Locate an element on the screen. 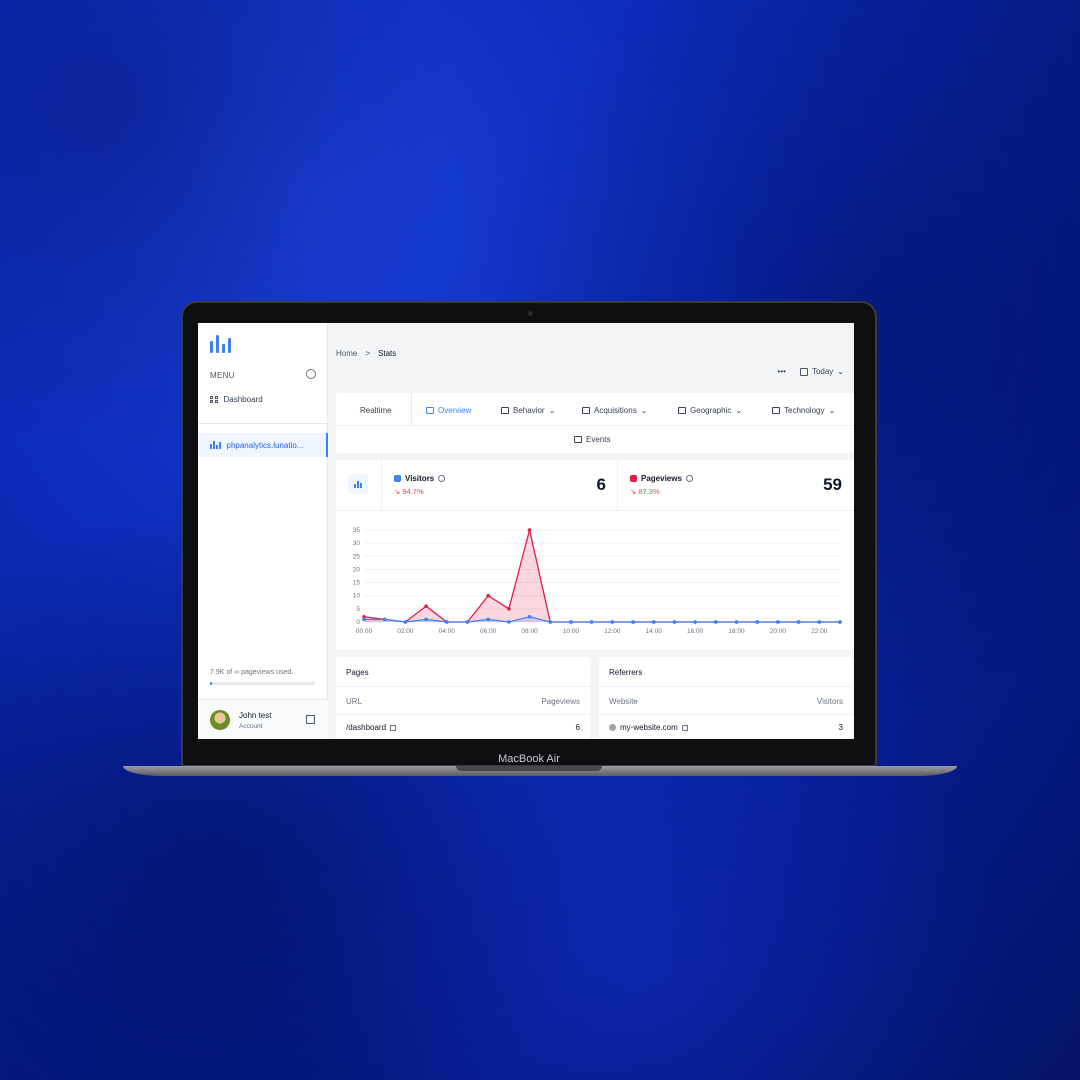 Image resolution: width=1080 pixels, height=1080 pixels. tab-acquisitions: Acquisitions ⌄ is located at coordinates (614, 410).